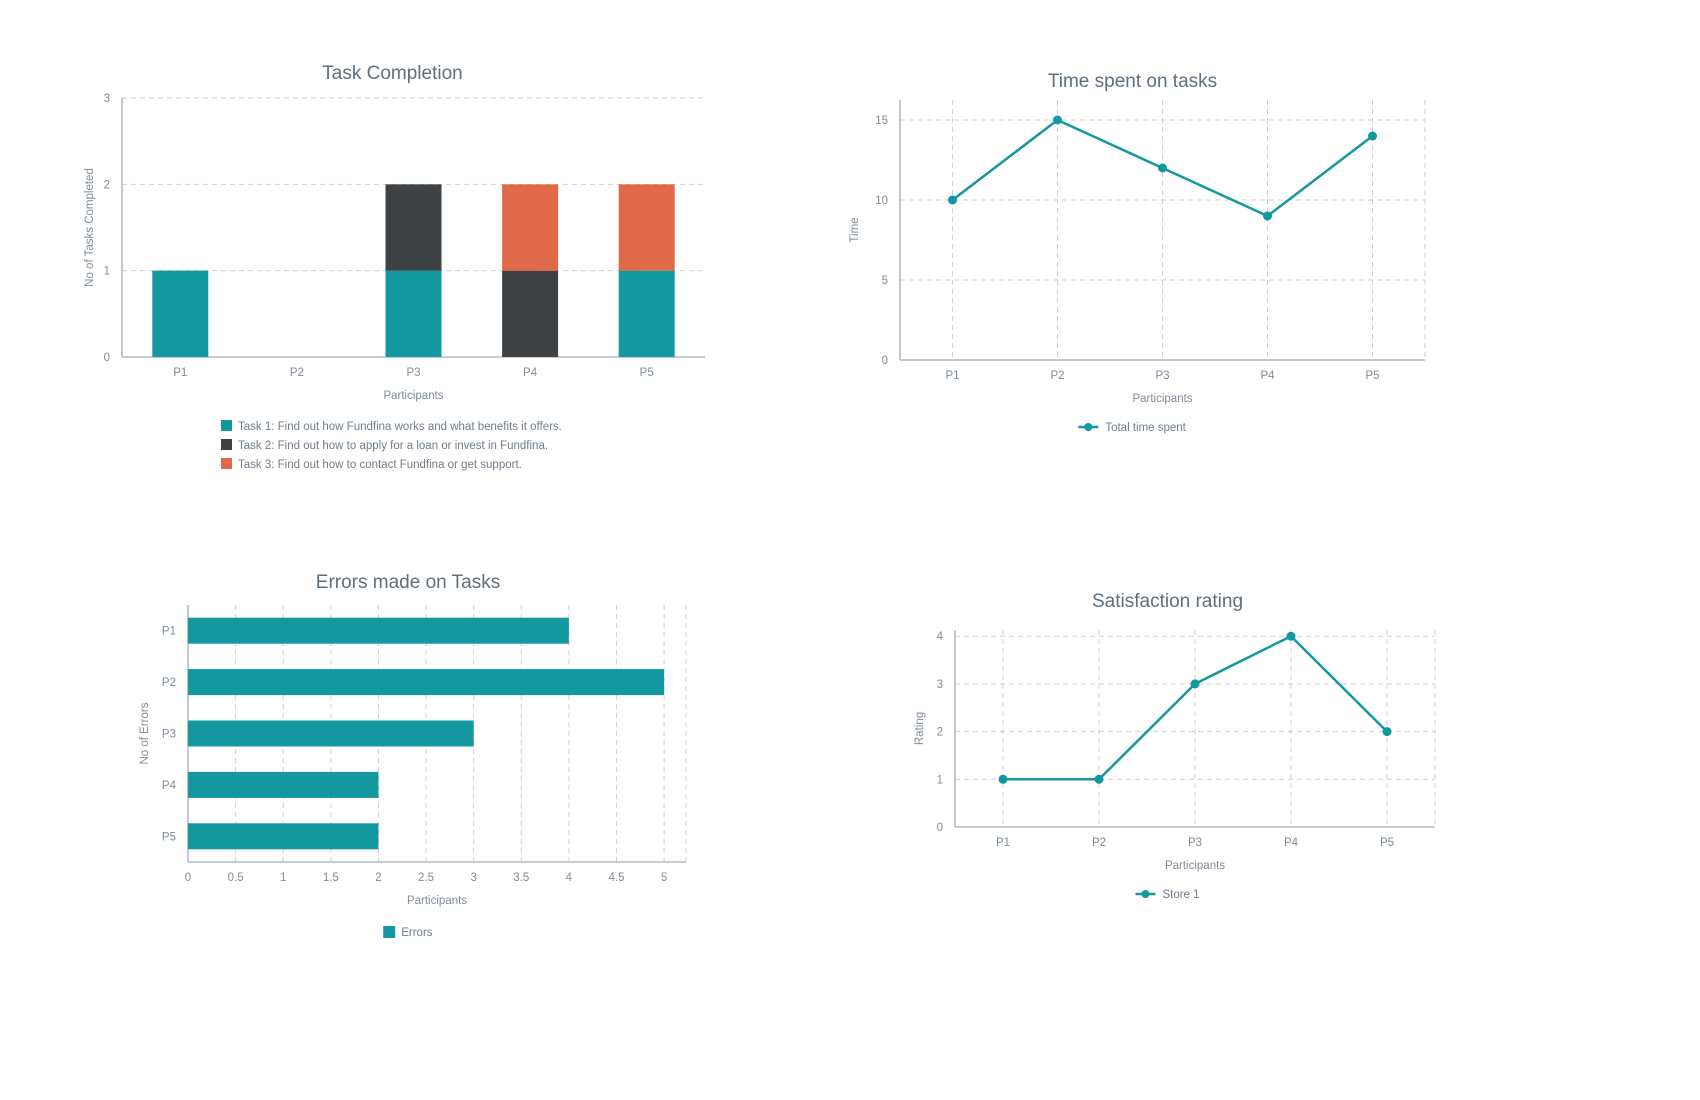 This screenshot has height=1100, width=1700. Describe the element at coordinates (1167, 601) in the screenshot. I see `chart-title: Satisfaction rating` at that location.